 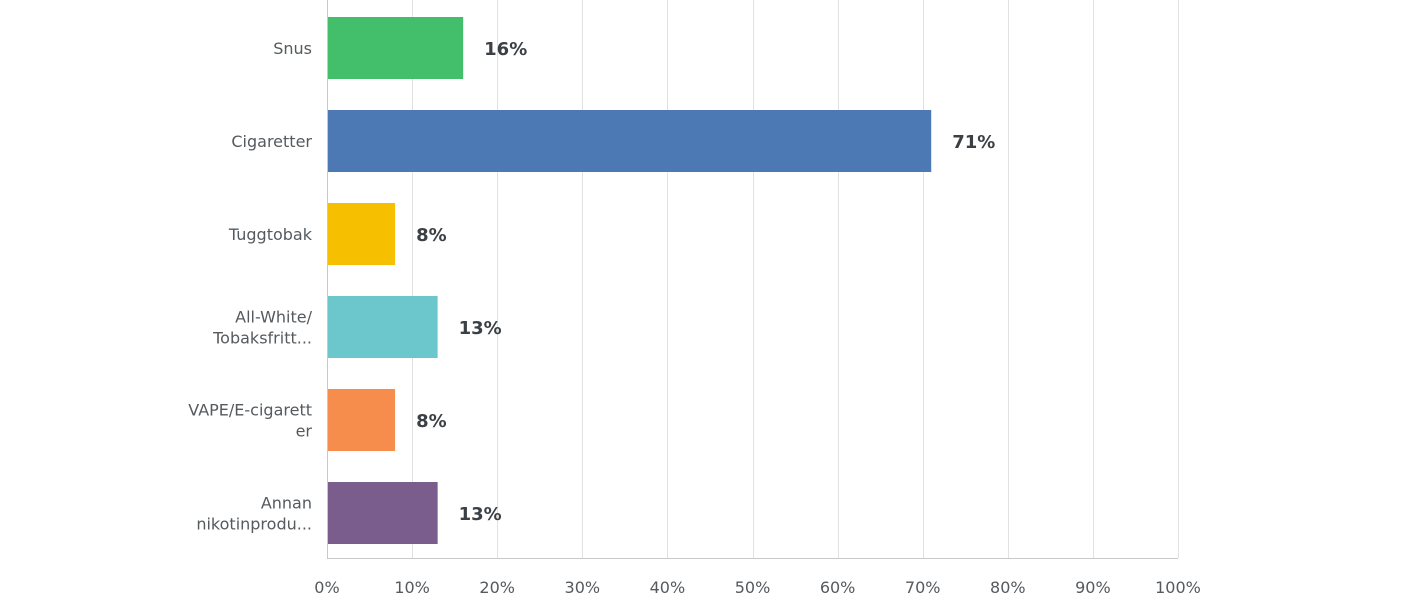 I want to click on category-label: Cigaretter, so click(x=271, y=141).